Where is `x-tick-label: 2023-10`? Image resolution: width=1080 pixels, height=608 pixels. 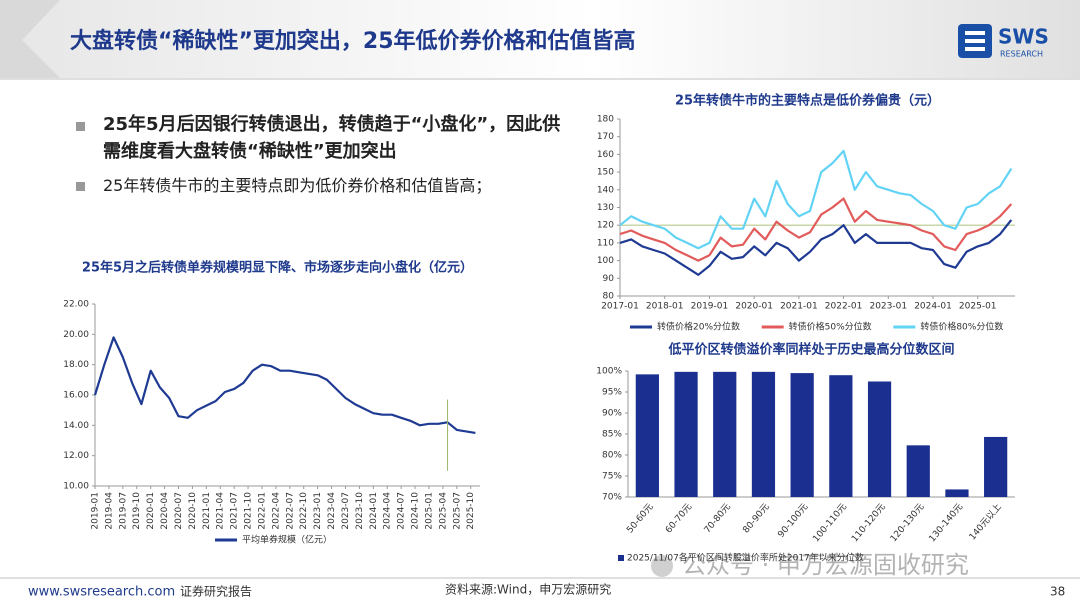
x-tick-label: 2023-10 is located at coordinates (360, 511).